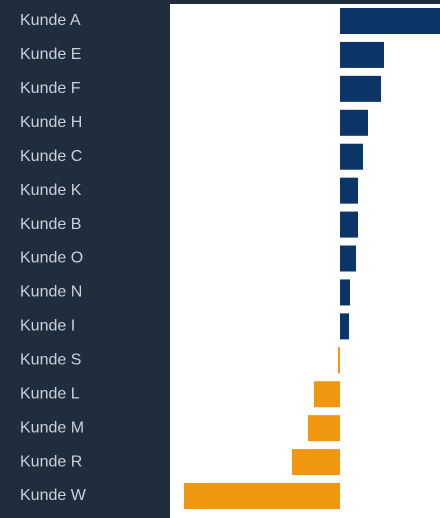  What do you see at coordinates (51, 292) in the screenshot?
I see `category-label: Kunde N` at bounding box center [51, 292].